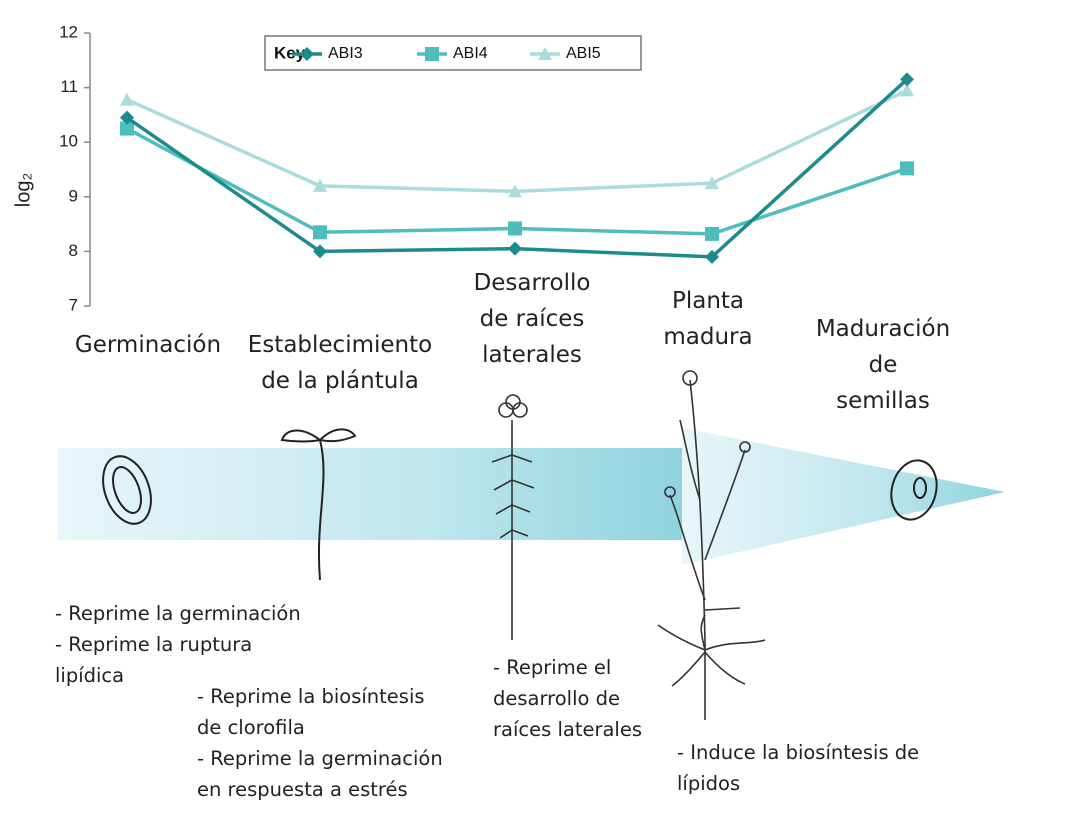 This screenshot has width=1067, height=814. I want to click on y-tick-label: 7, so click(73, 304).